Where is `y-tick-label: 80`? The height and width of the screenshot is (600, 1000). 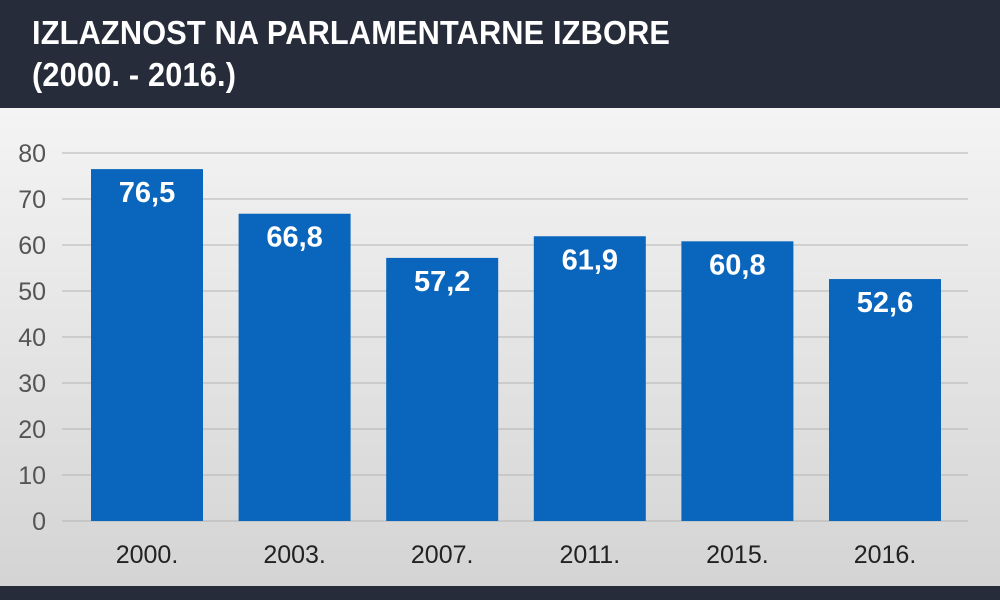 y-tick-label: 80 is located at coordinates (32, 154).